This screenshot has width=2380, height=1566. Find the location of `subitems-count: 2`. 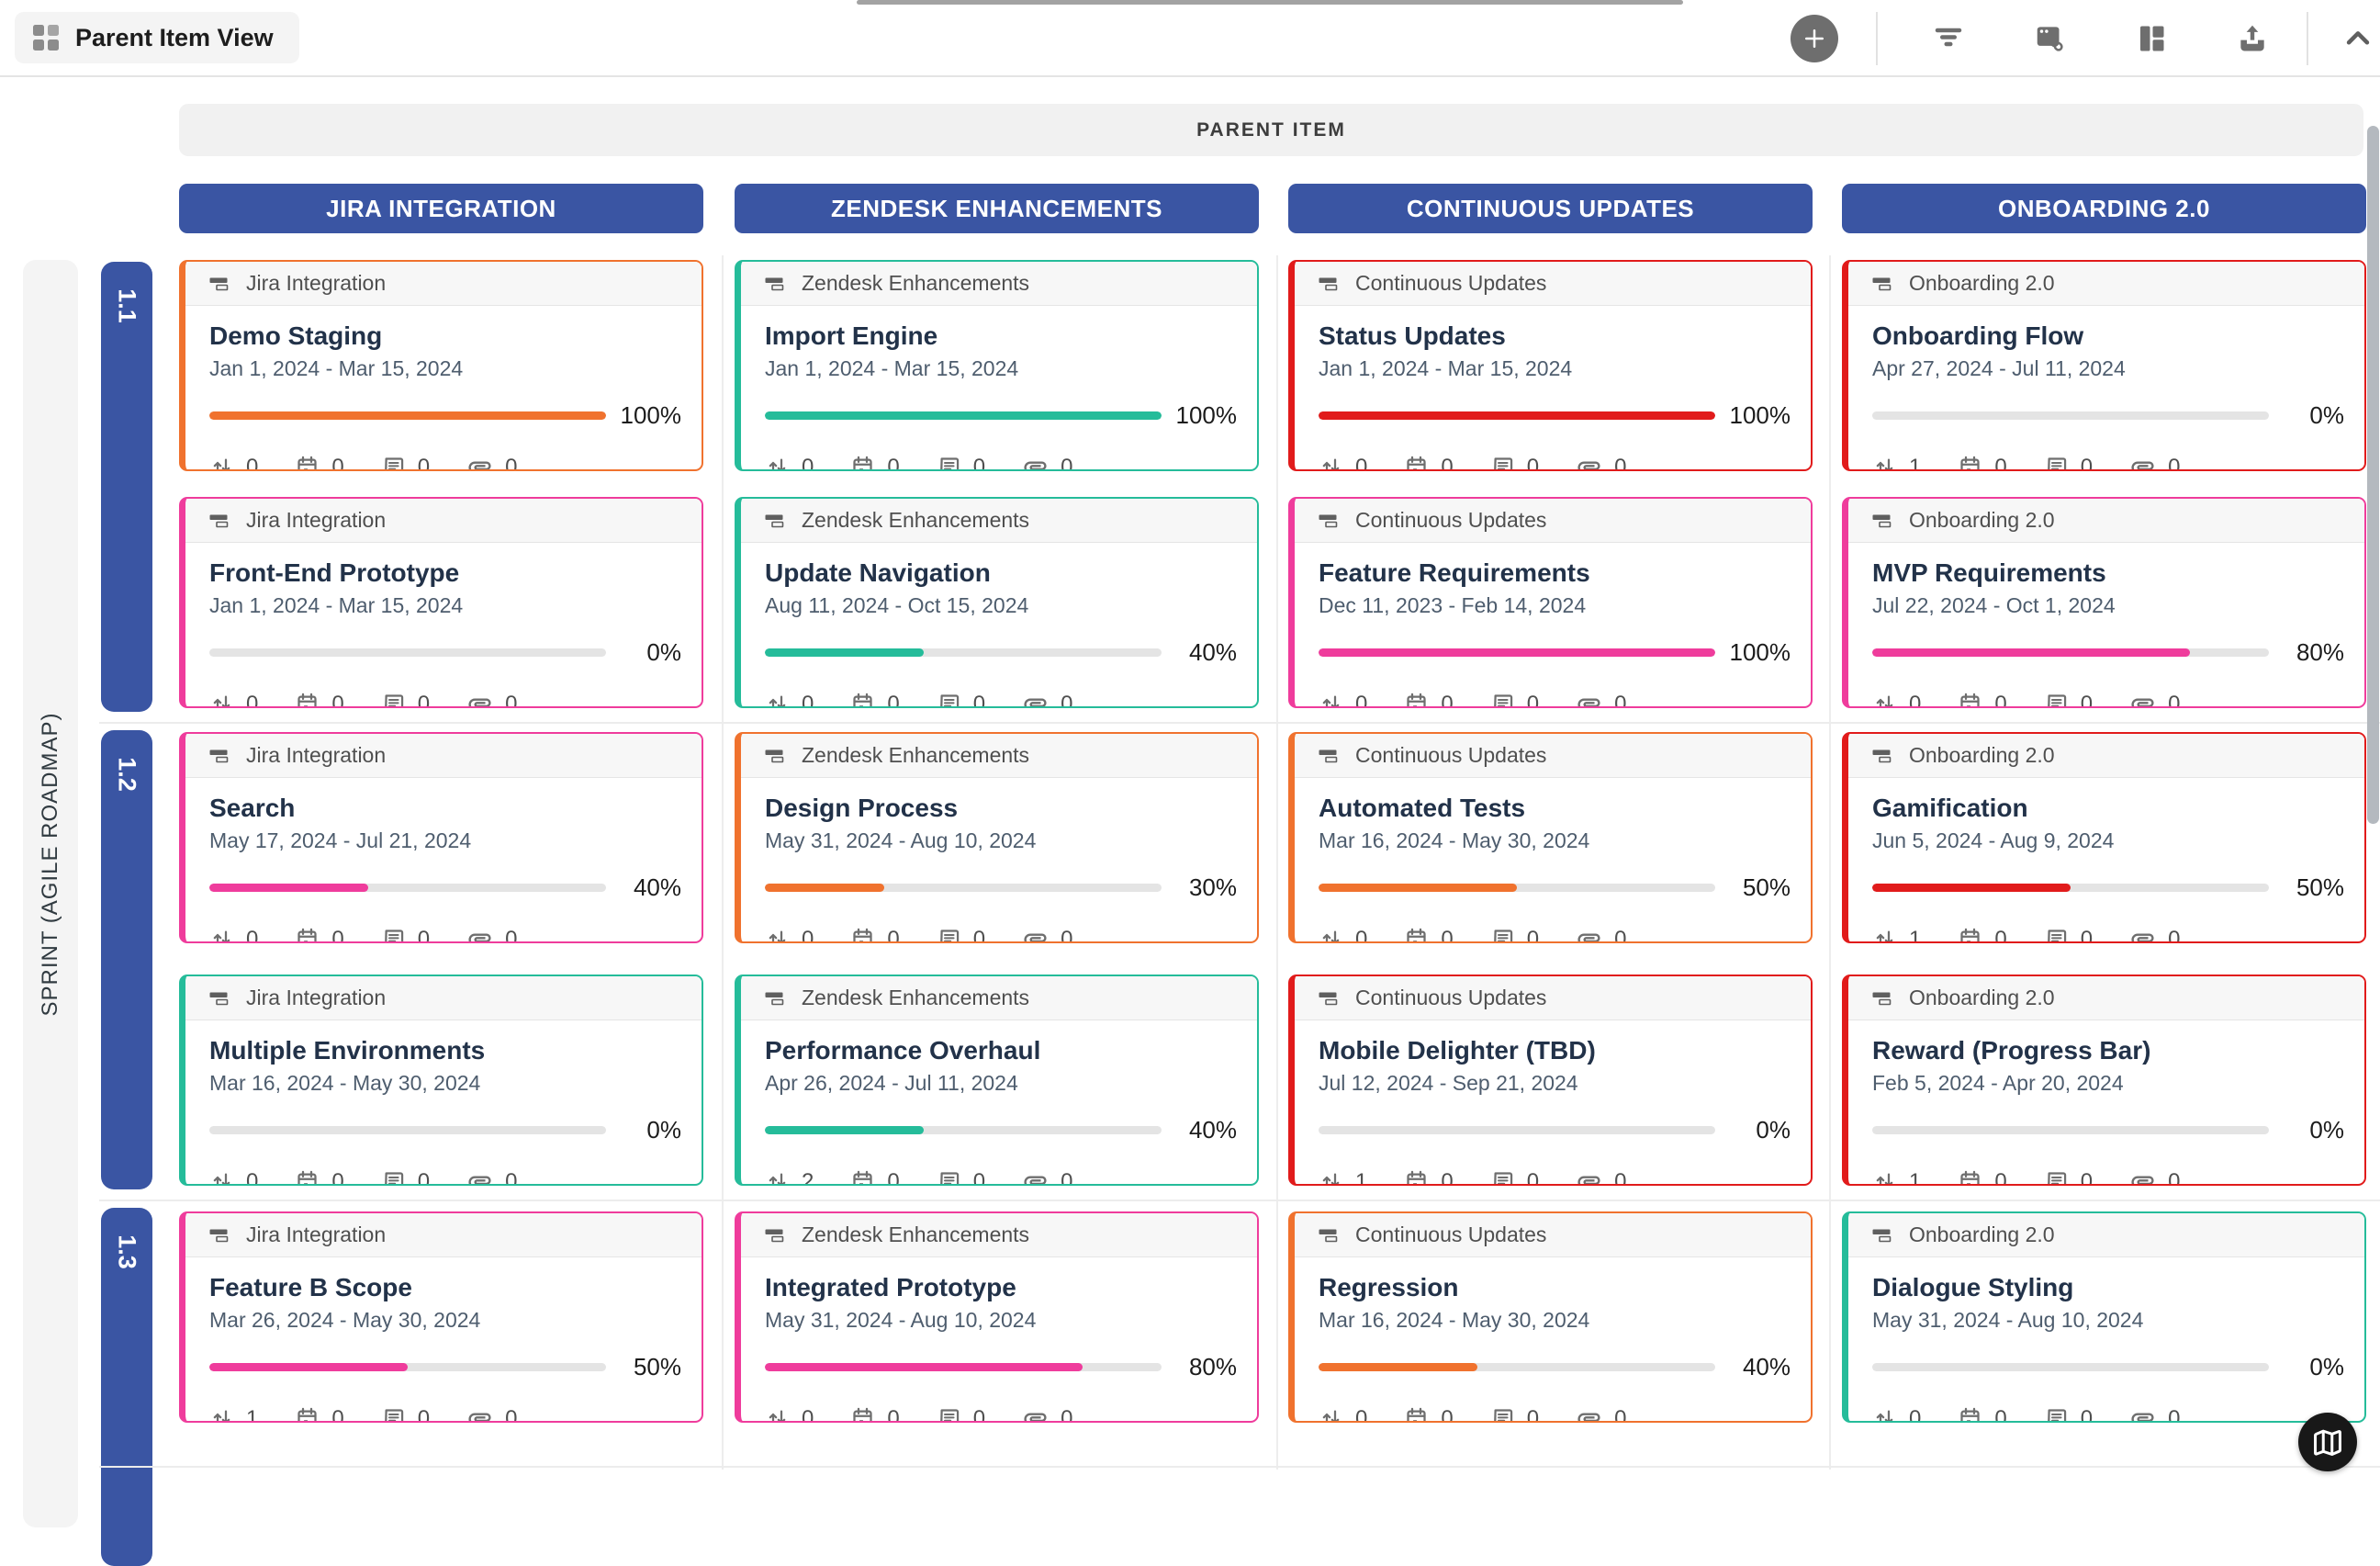

subitems-count: 2 is located at coordinates (789, 1176).